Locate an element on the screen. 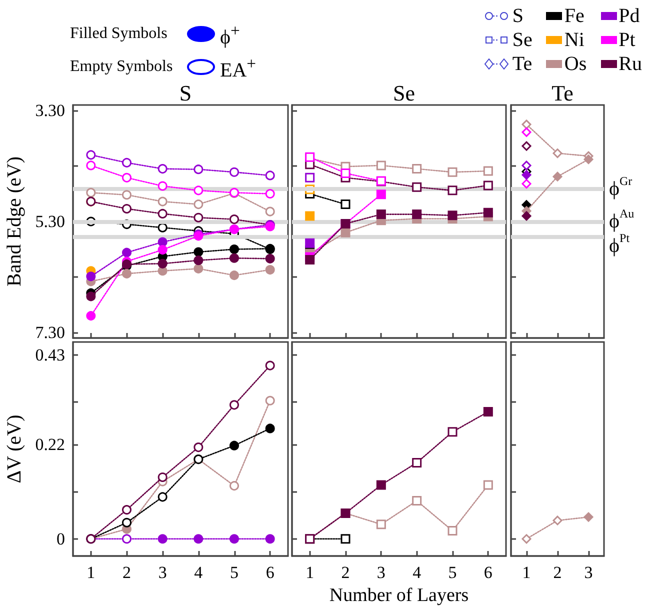 The image size is (648, 612). y-tick-label: 0 is located at coordinates (60, 538).